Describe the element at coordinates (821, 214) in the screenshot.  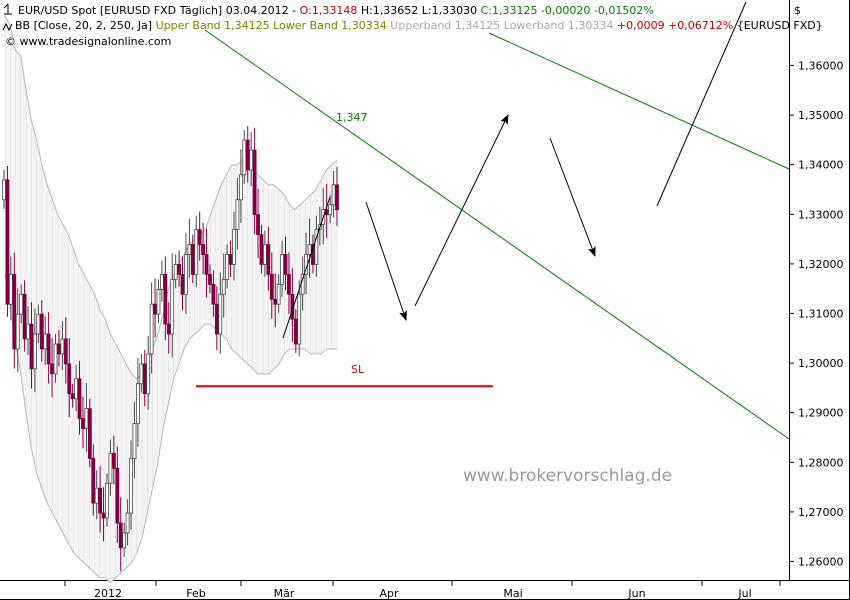
I see `y-tick-label: 1,33000` at that location.